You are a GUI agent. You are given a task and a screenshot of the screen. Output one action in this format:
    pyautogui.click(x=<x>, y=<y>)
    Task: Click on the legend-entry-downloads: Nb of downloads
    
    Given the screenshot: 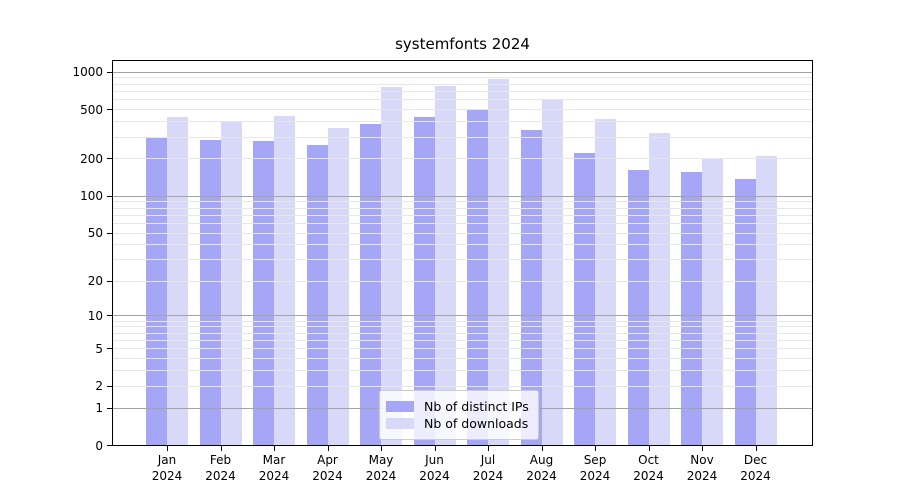 What is the action you would take?
    pyautogui.click(x=459, y=423)
    